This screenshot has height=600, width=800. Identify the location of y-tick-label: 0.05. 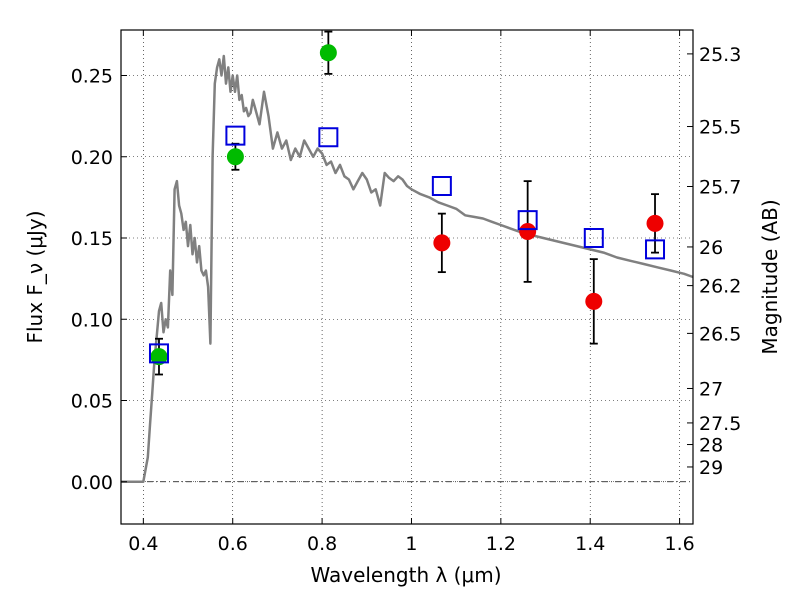
(92, 402).